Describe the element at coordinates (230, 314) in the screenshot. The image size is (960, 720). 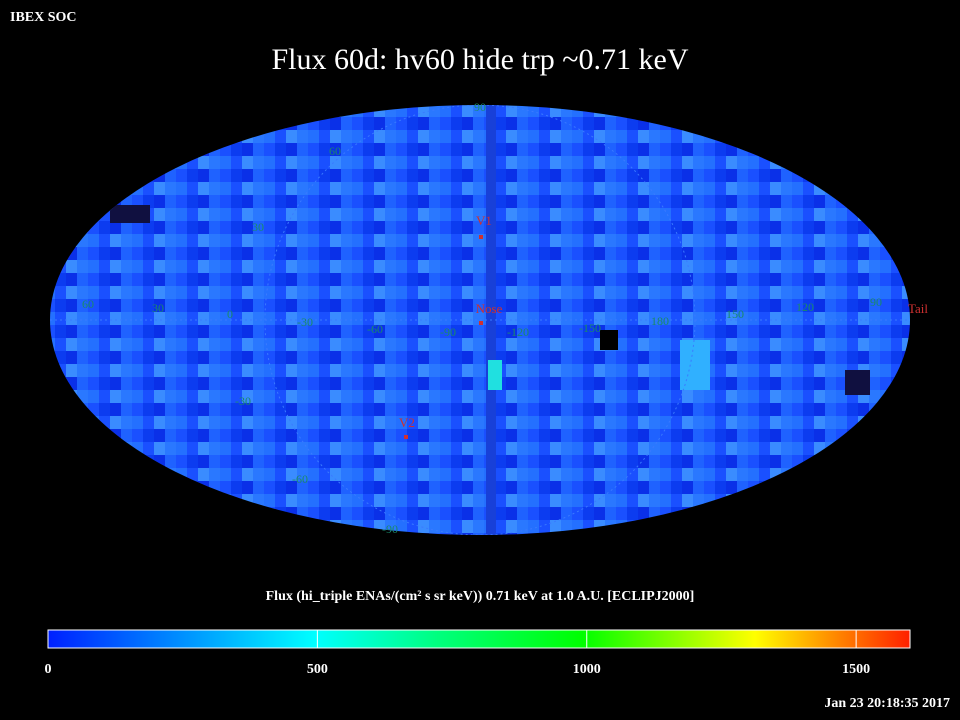
I see `grid-label: 0` at that location.